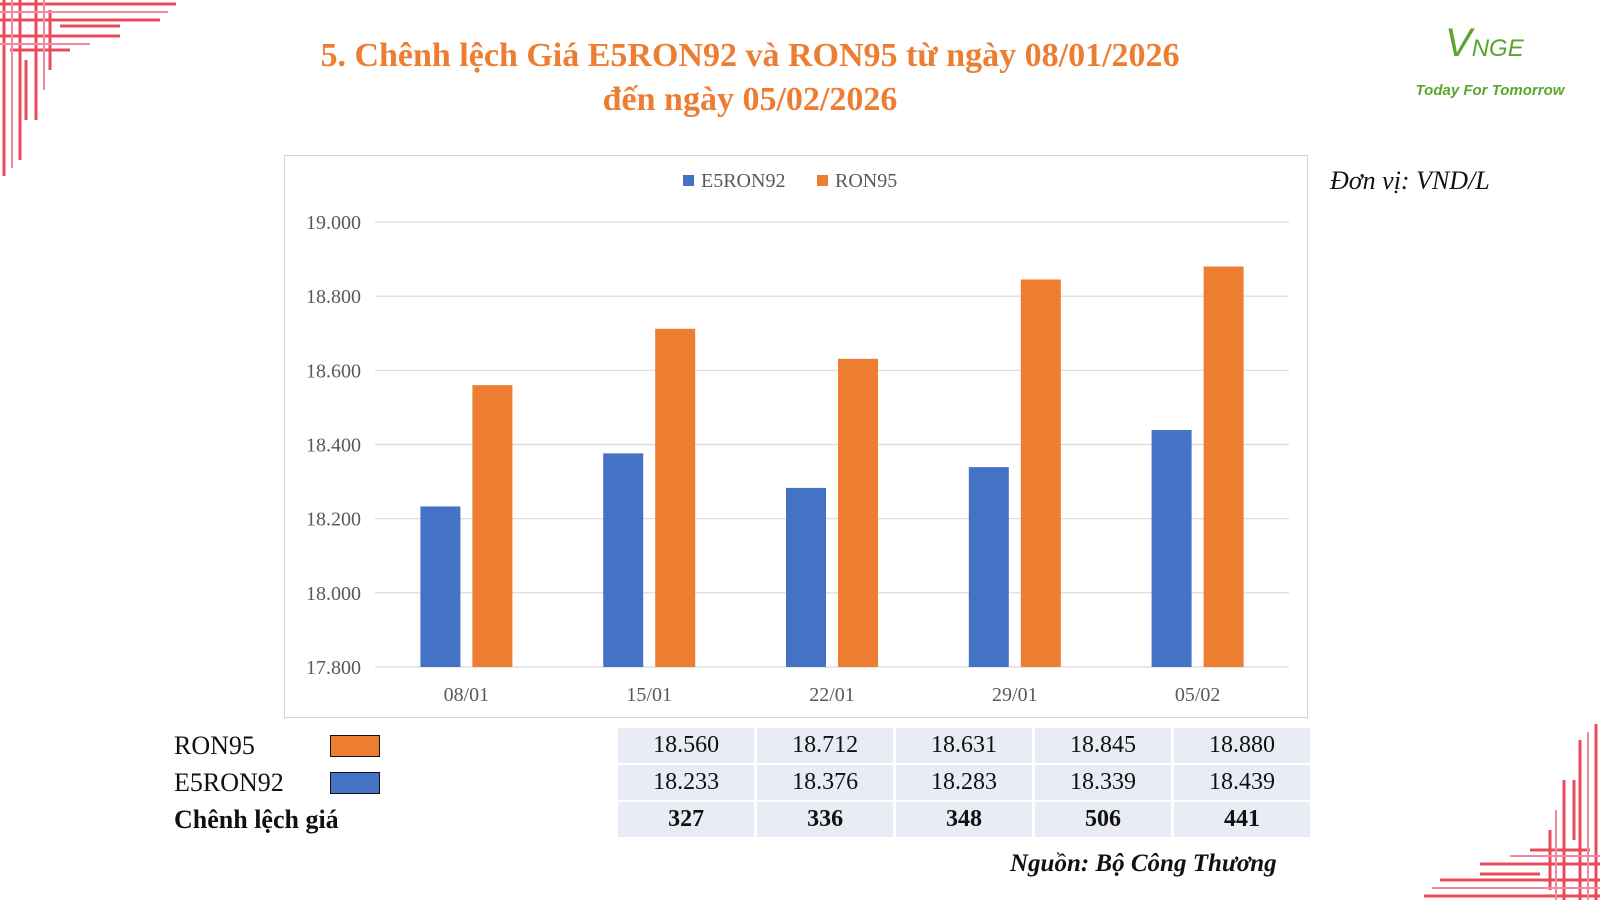 The height and width of the screenshot is (900, 1600). Describe the element at coordinates (824, 820) in the screenshot. I see `table-cell: 336` at that location.